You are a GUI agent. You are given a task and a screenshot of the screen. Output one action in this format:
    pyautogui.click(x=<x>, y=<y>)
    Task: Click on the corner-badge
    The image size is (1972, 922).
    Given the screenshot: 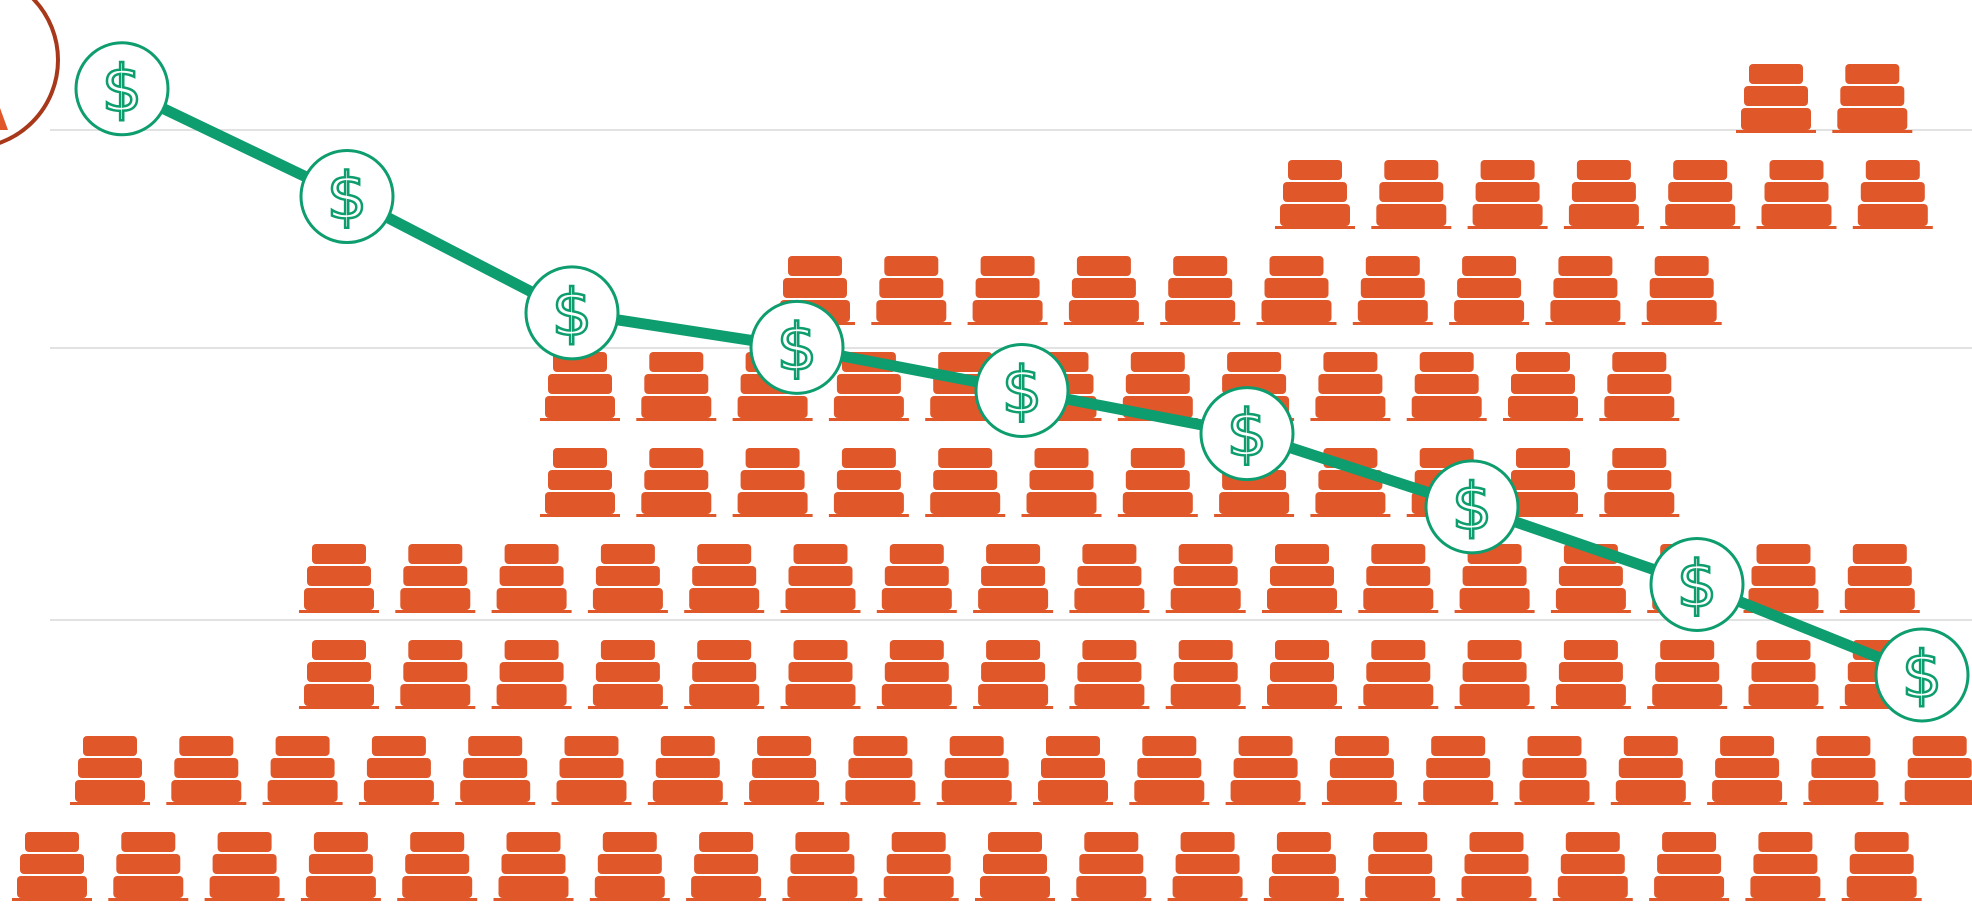 What is the action you would take?
    pyautogui.click(x=30, y=72)
    